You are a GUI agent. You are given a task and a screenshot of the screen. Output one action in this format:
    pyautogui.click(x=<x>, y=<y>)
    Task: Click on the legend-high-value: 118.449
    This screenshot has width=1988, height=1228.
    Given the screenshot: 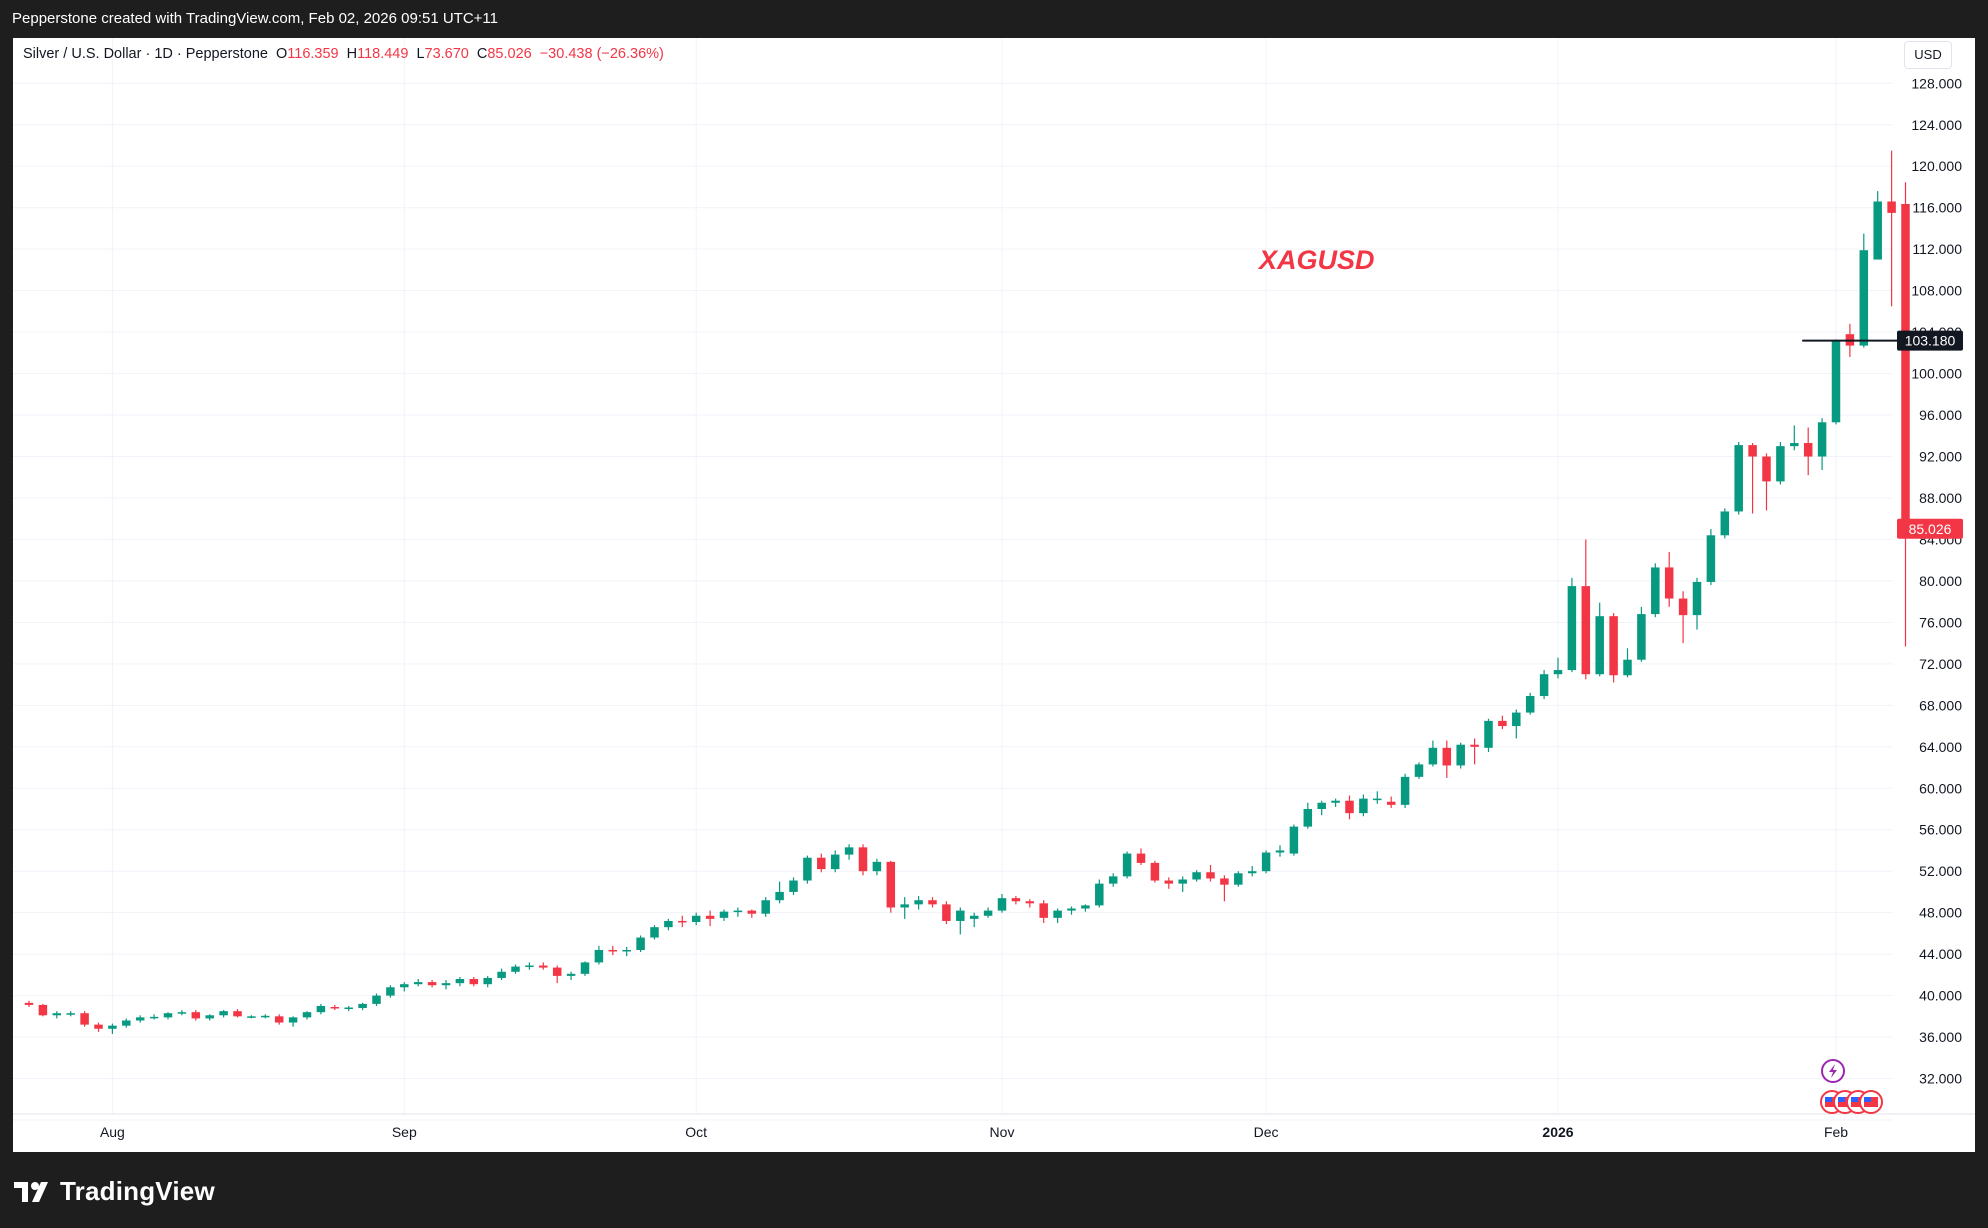 What is the action you would take?
    pyautogui.click(x=383, y=54)
    